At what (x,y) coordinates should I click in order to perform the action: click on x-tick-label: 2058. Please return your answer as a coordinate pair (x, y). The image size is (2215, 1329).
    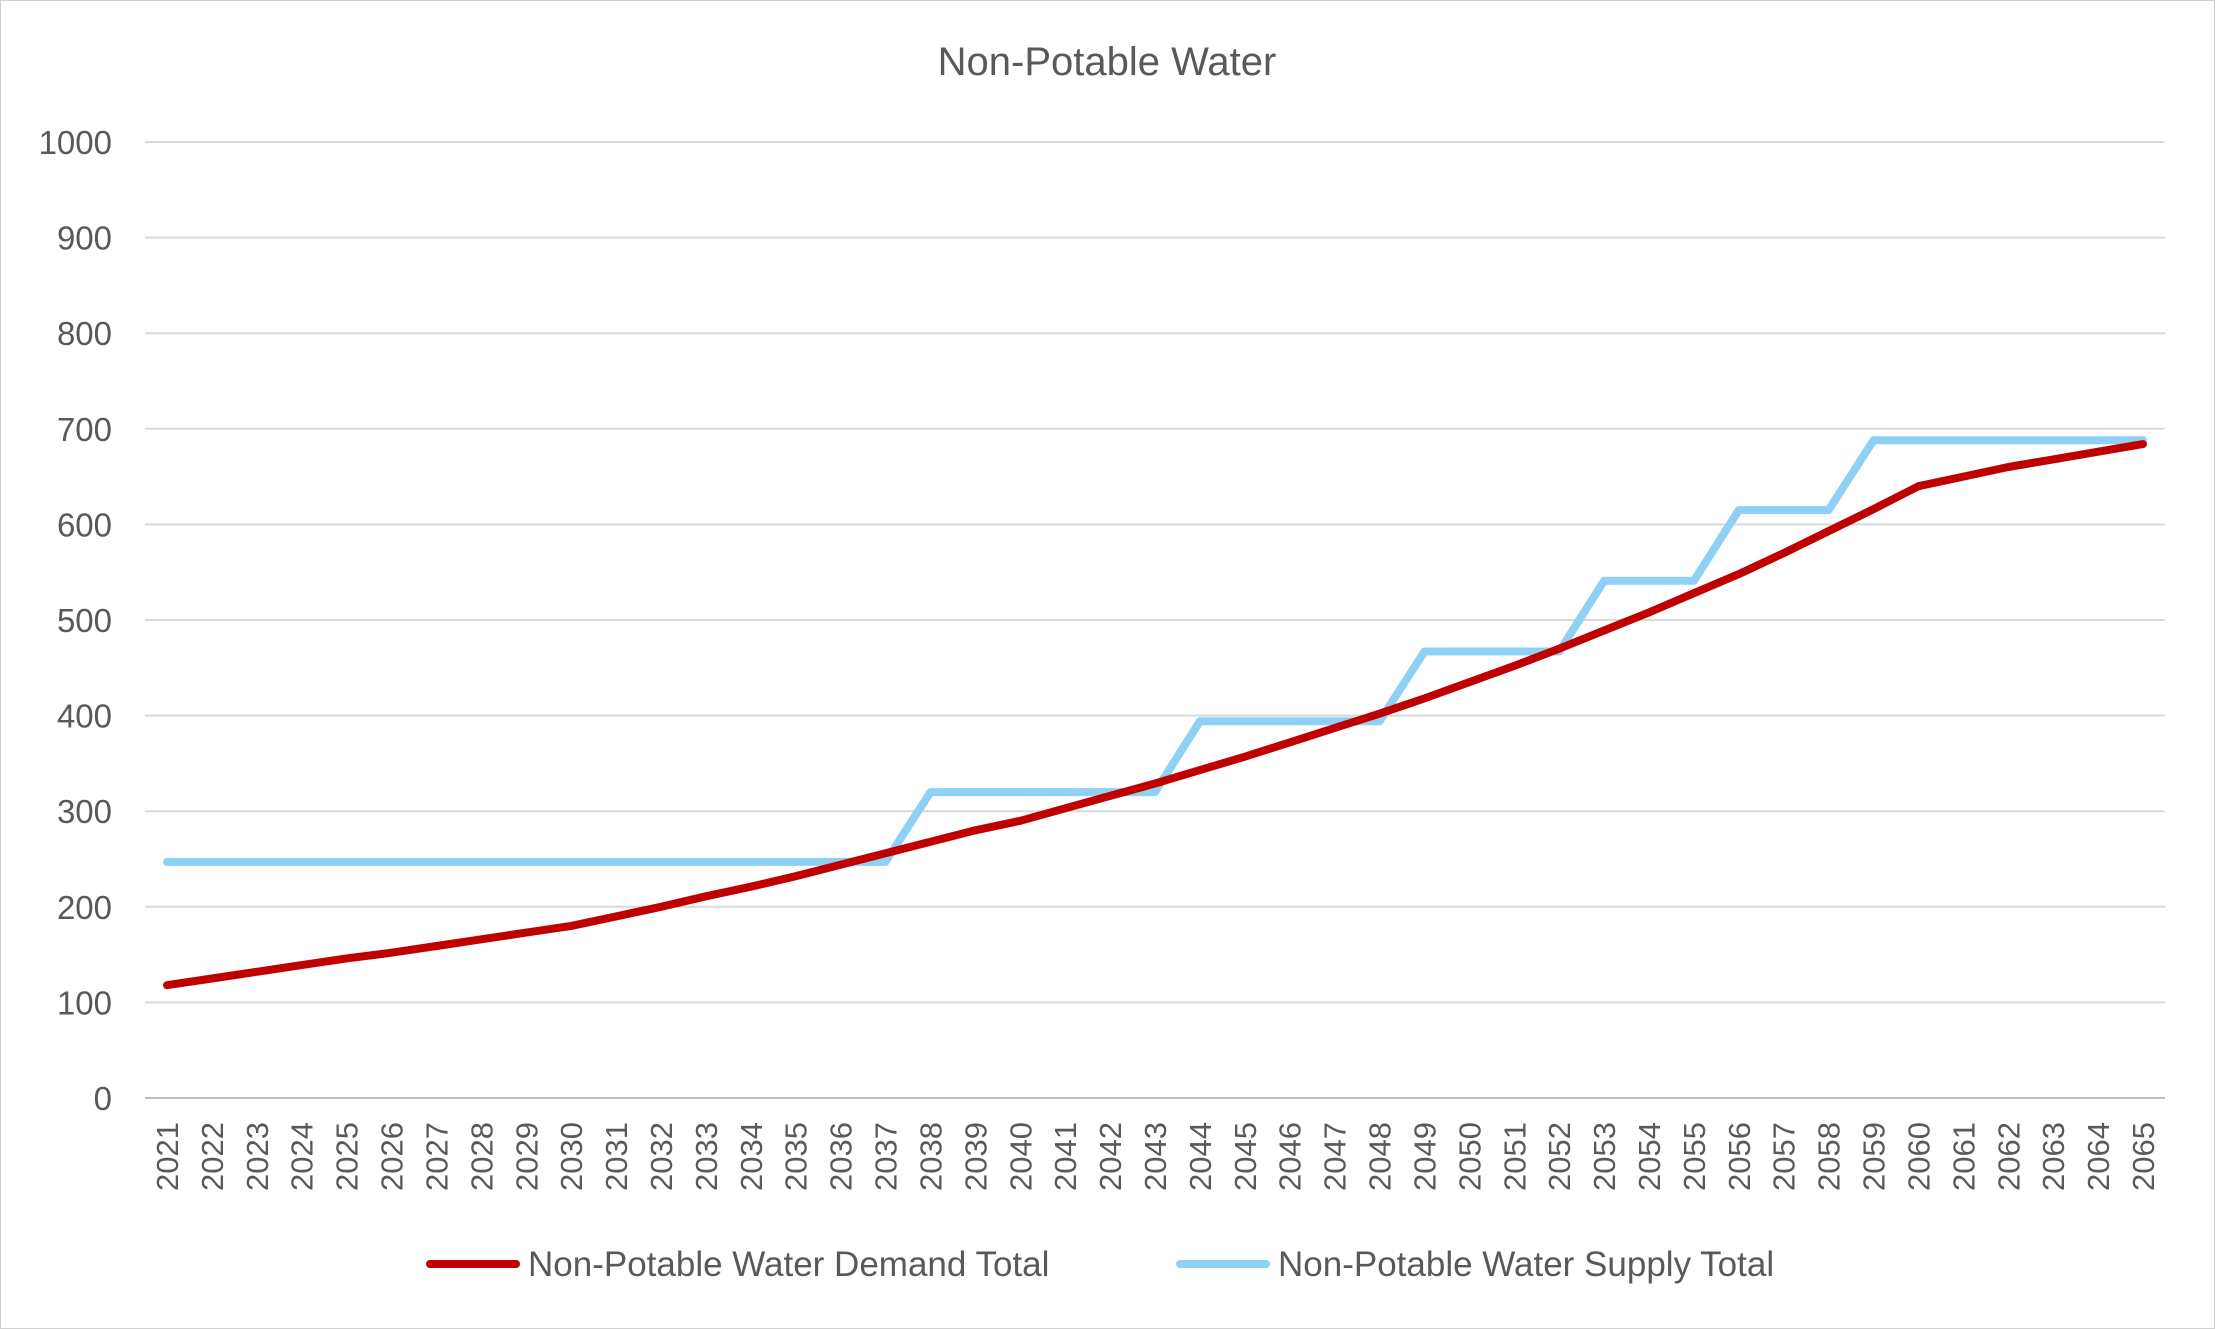
    Looking at the image, I should click on (1829, 1156).